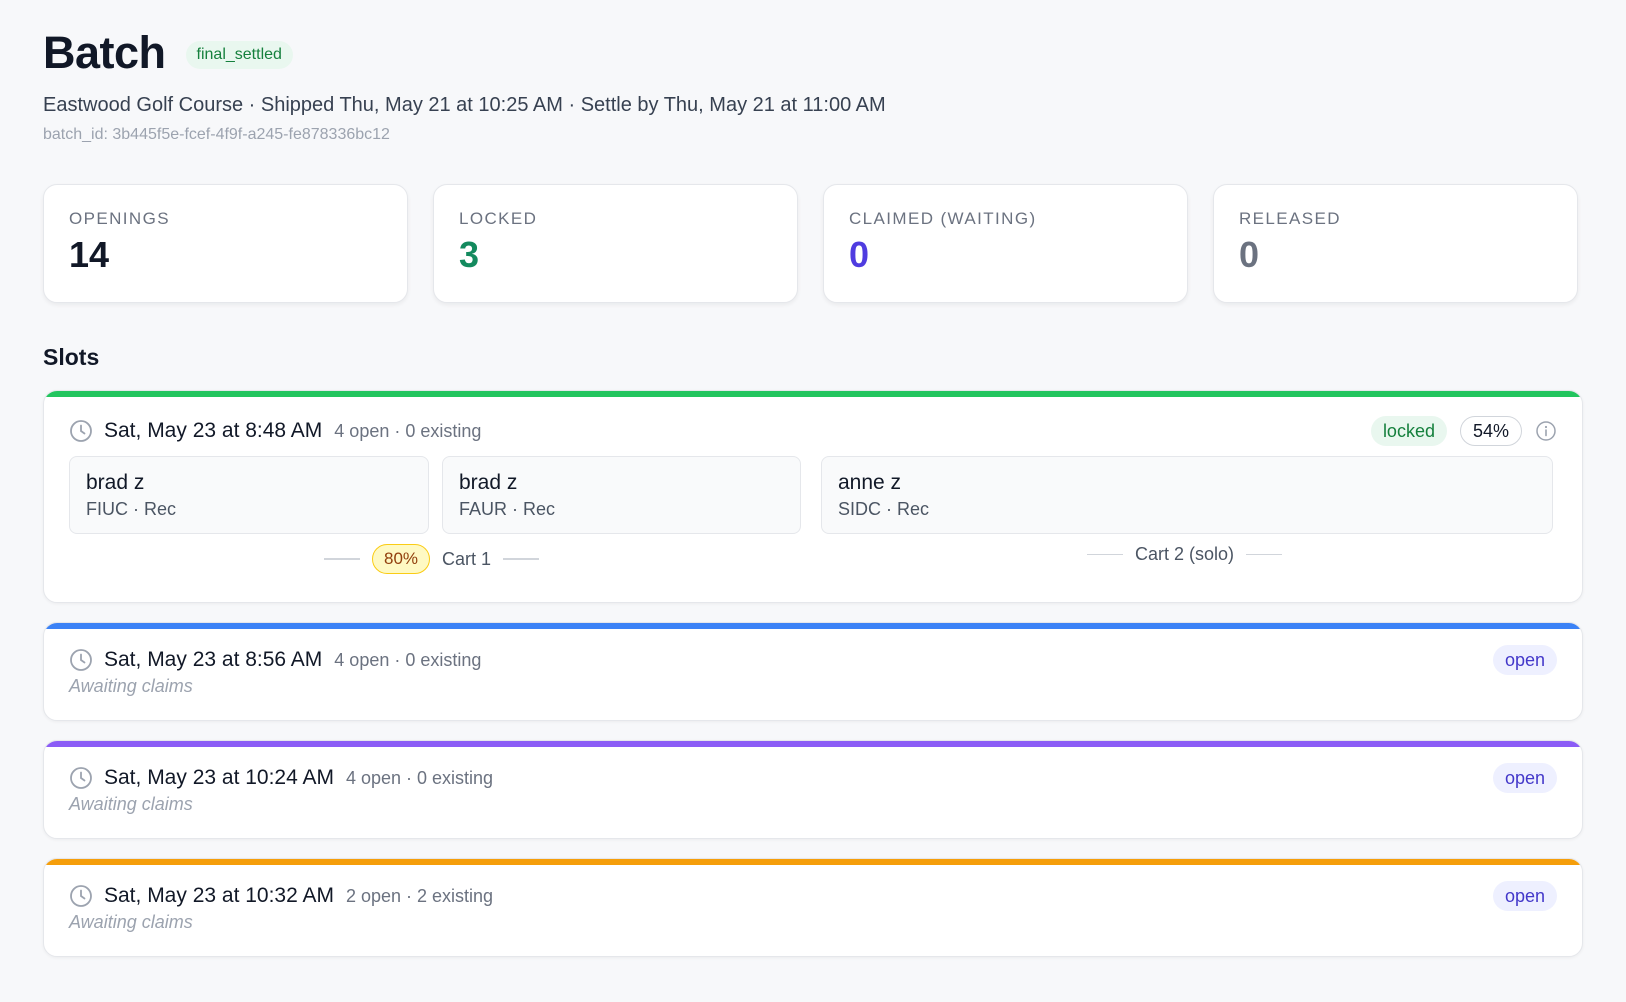 This screenshot has width=1626, height=1002. What do you see at coordinates (1490, 431) in the screenshot?
I see `slot-percent-badge: 54%` at bounding box center [1490, 431].